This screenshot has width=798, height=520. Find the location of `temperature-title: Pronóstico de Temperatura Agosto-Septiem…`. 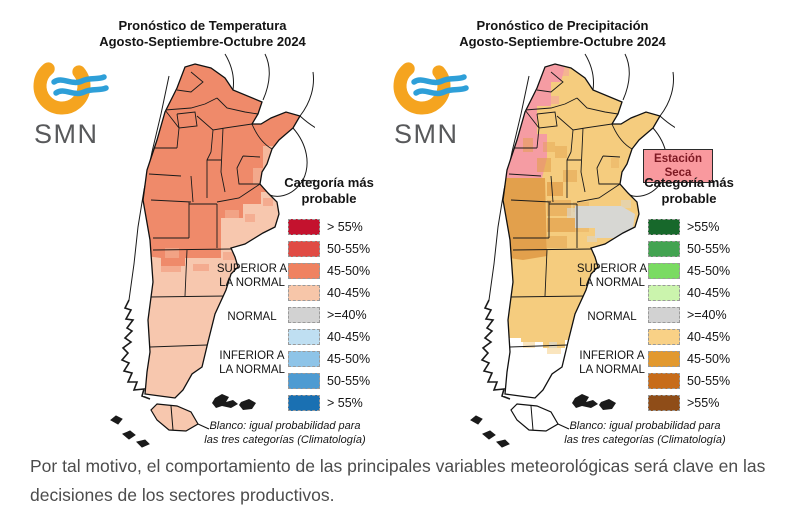

temperature-title: Pronóstico de Temperatura Agosto-Septiem… is located at coordinates (202, 34).